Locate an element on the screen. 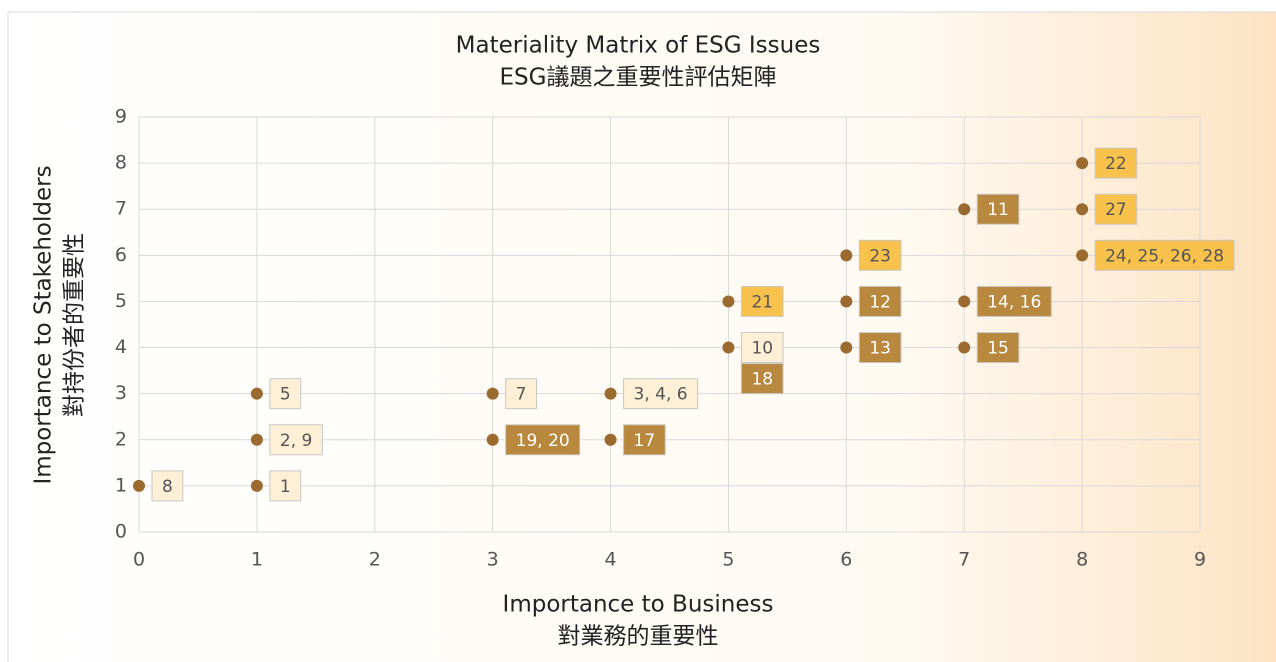 The height and width of the screenshot is (662, 1276). data-label: 3, 4, 6 is located at coordinates (661, 395).